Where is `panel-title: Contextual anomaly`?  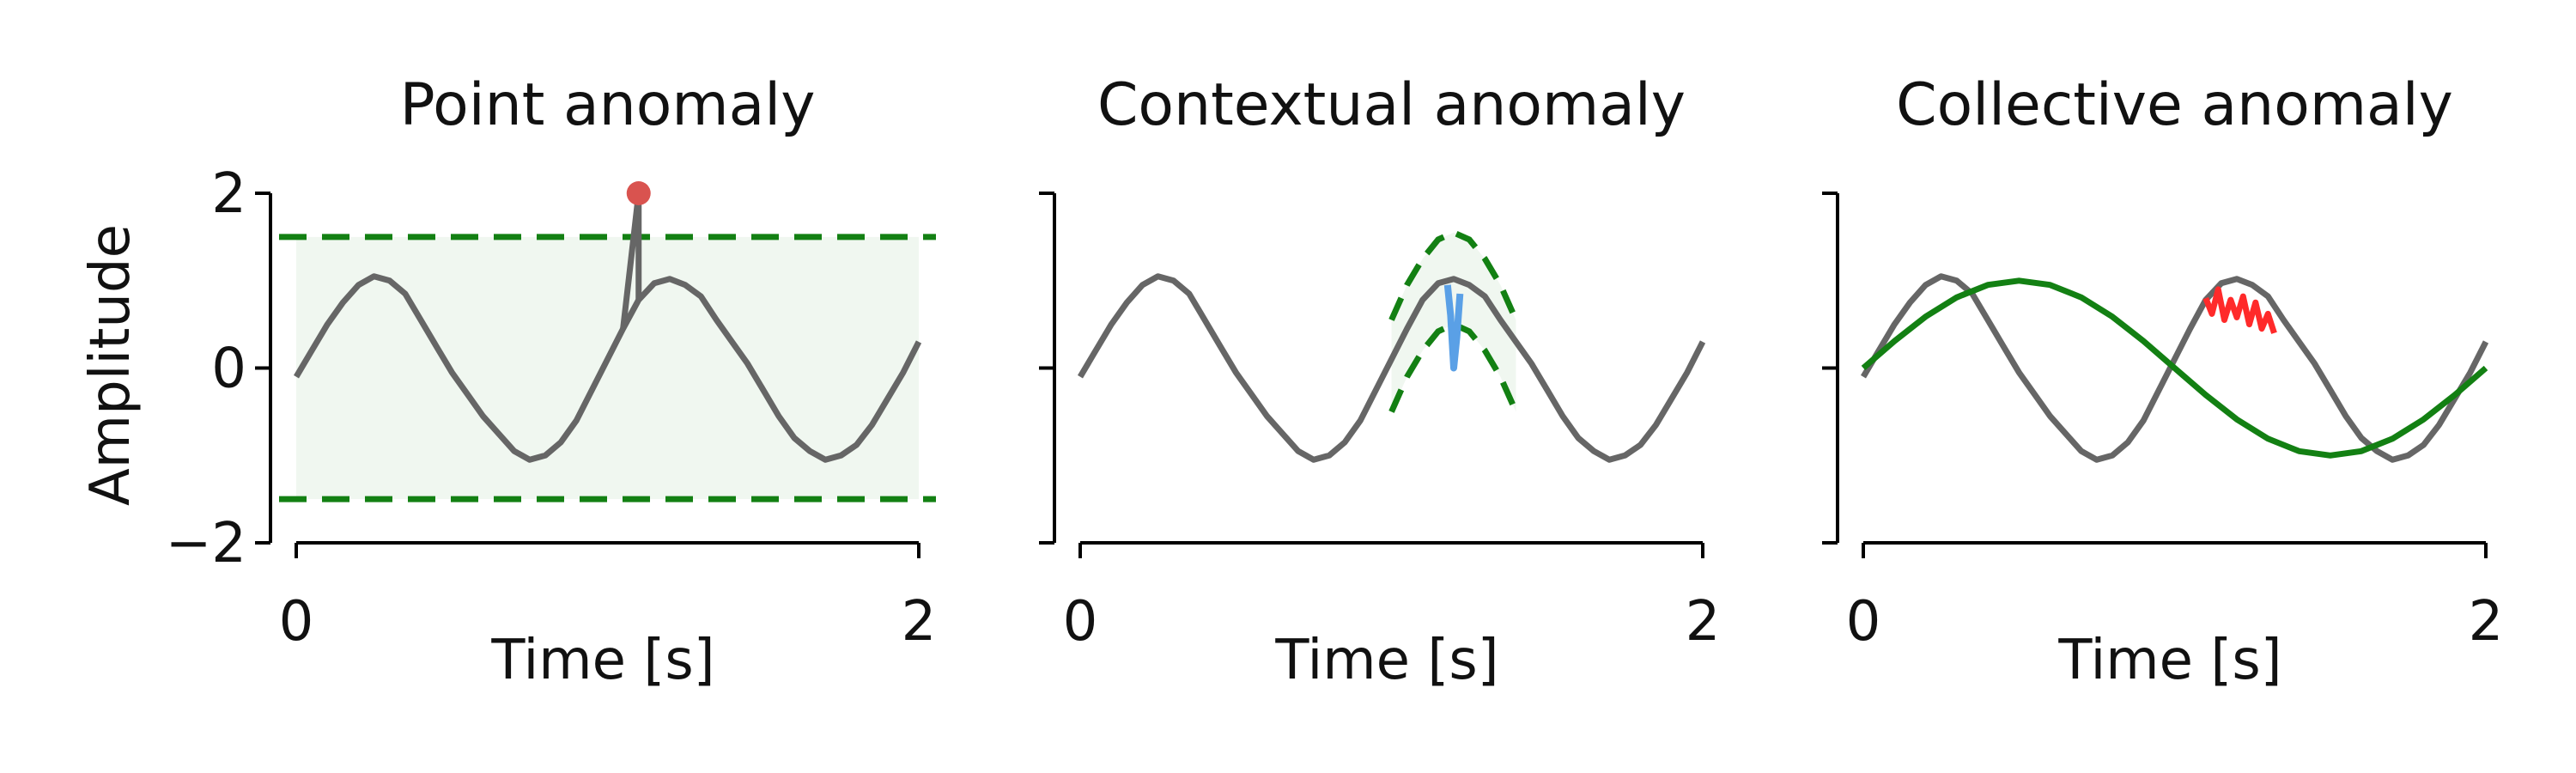 panel-title: Contextual anomaly is located at coordinates (1391, 105).